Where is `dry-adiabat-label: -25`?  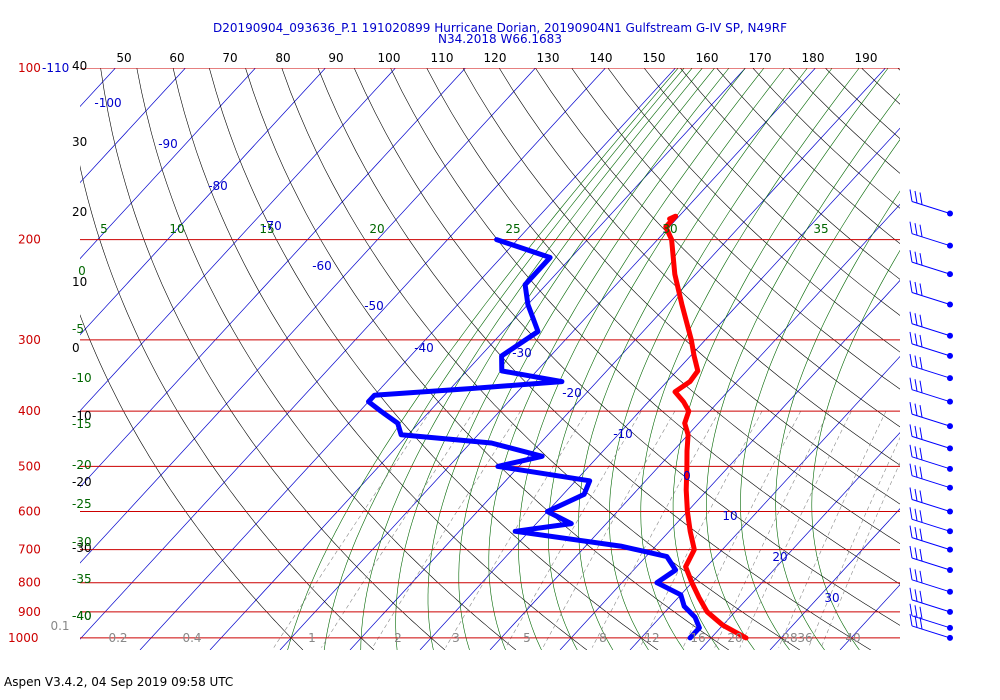 dry-adiabat-label: -25 is located at coordinates (82, 504).